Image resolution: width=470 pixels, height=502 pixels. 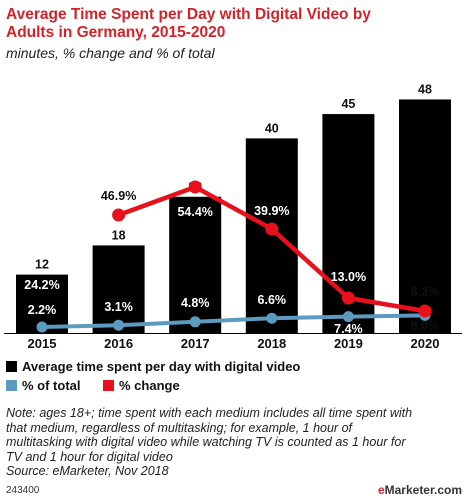 I want to click on legend-total-label: % of total, so click(x=51, y=385).